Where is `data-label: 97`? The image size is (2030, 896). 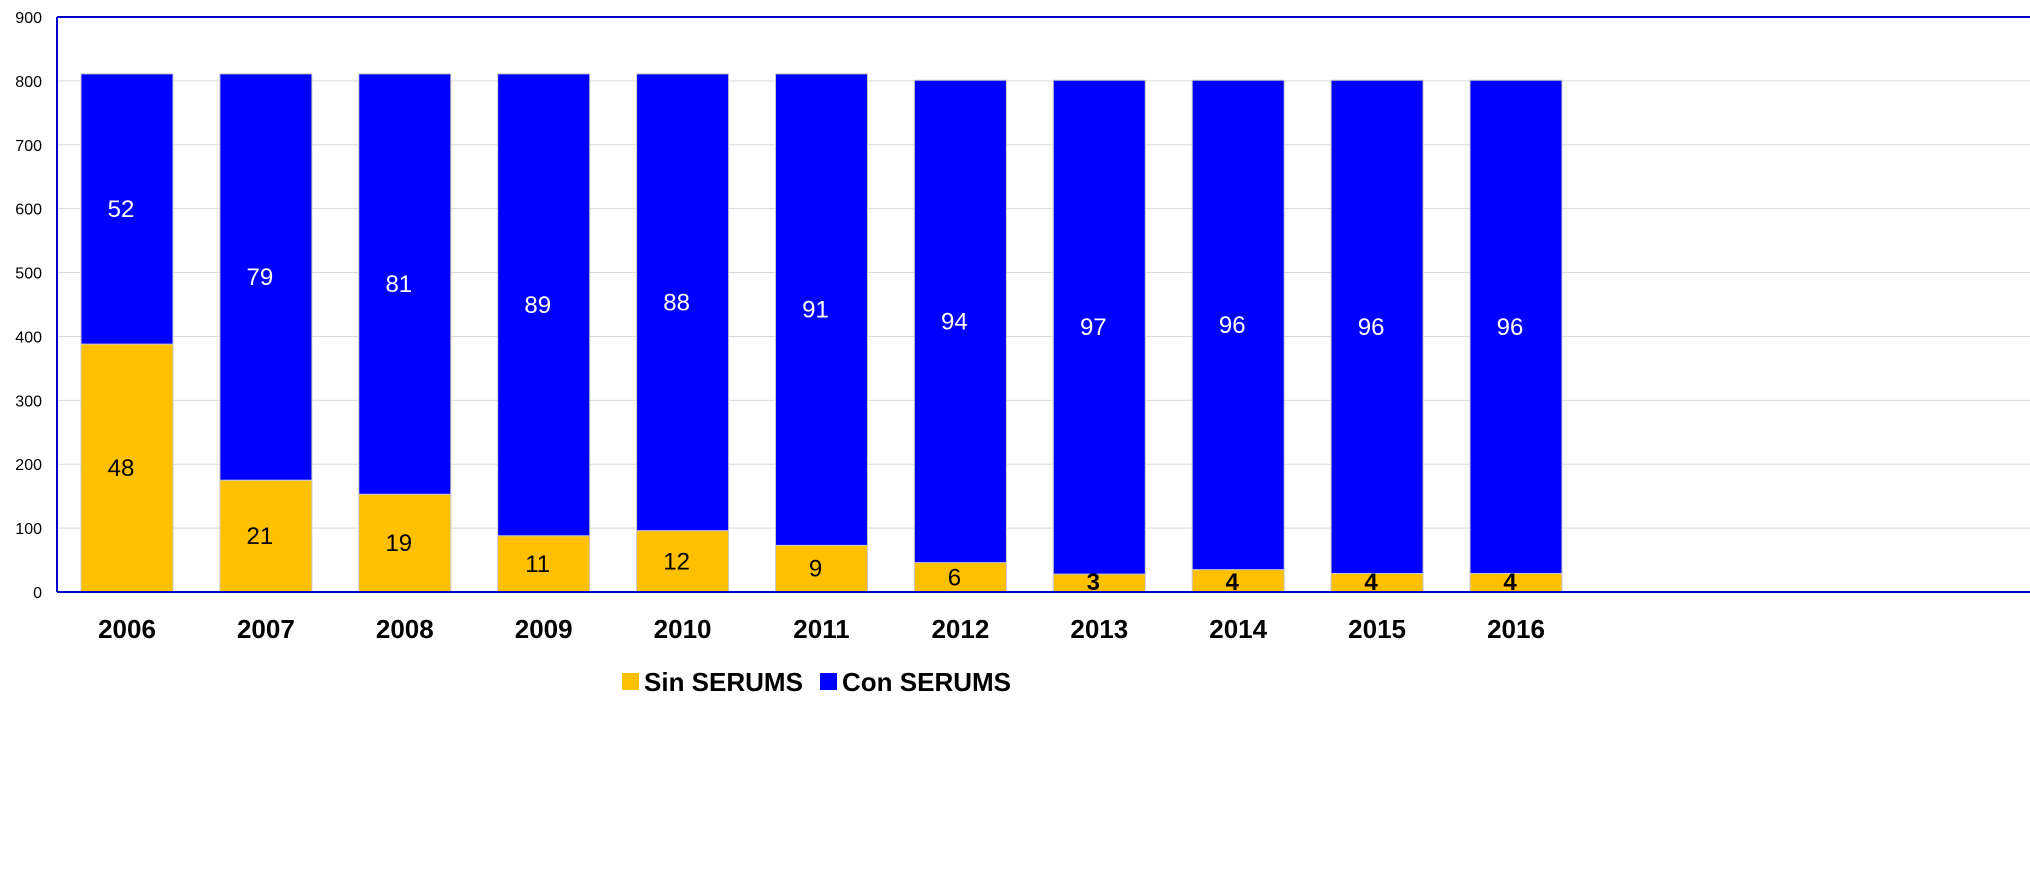
data-label: 97 is located at coordinates (1093, 327).